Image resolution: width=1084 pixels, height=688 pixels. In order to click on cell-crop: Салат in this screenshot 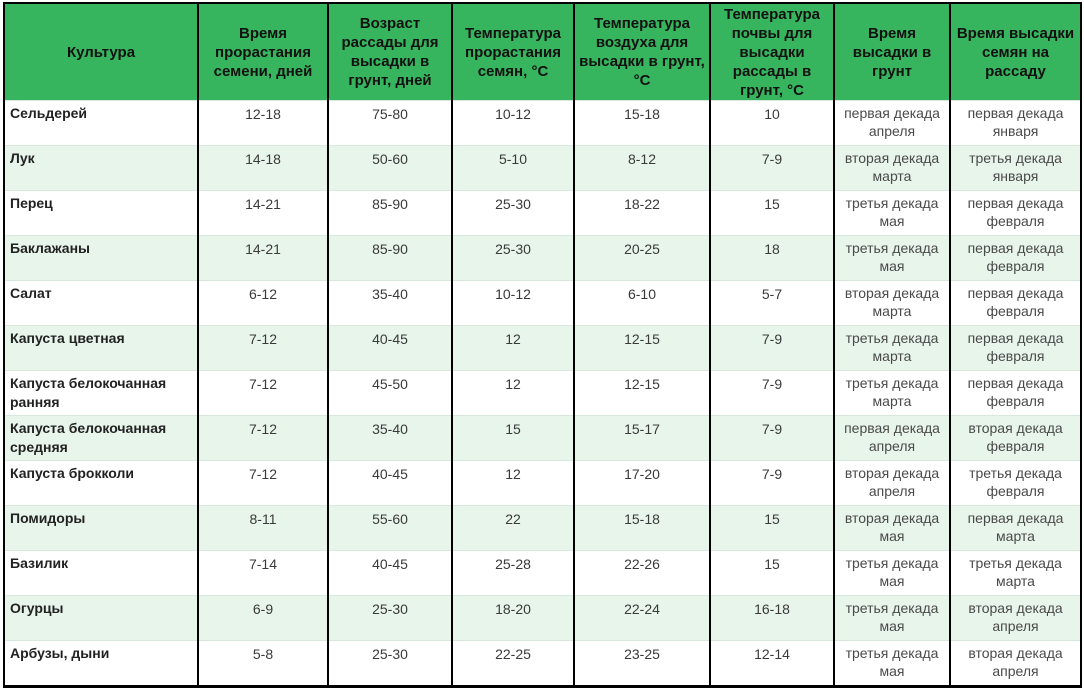, I will do `click(101, 303)`.